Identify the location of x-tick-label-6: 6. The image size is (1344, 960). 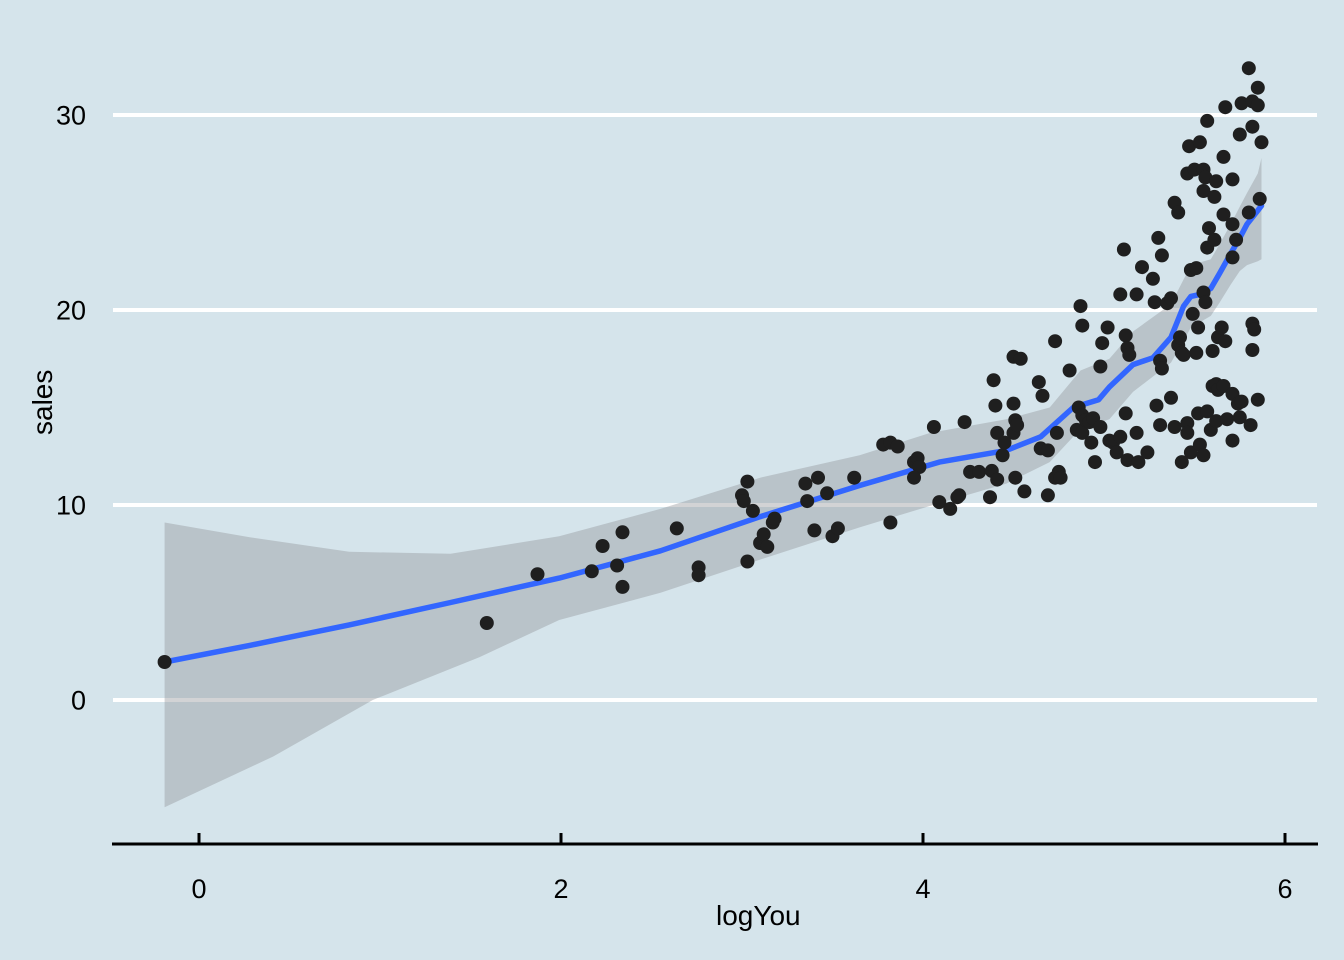
(1284, 889).